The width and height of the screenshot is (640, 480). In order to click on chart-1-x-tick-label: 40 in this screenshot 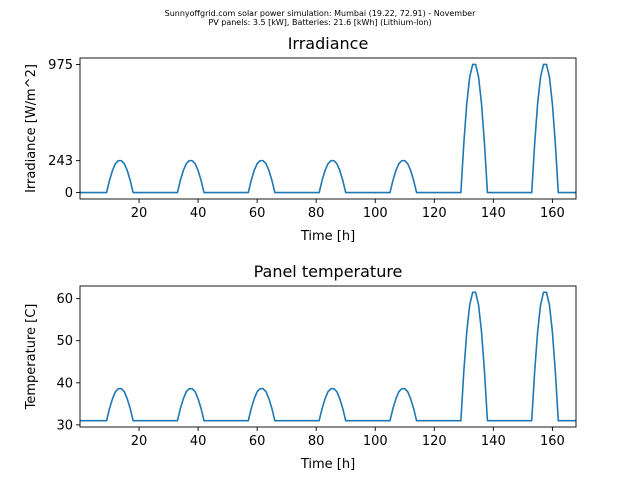, I will do `click(198, 213)`.